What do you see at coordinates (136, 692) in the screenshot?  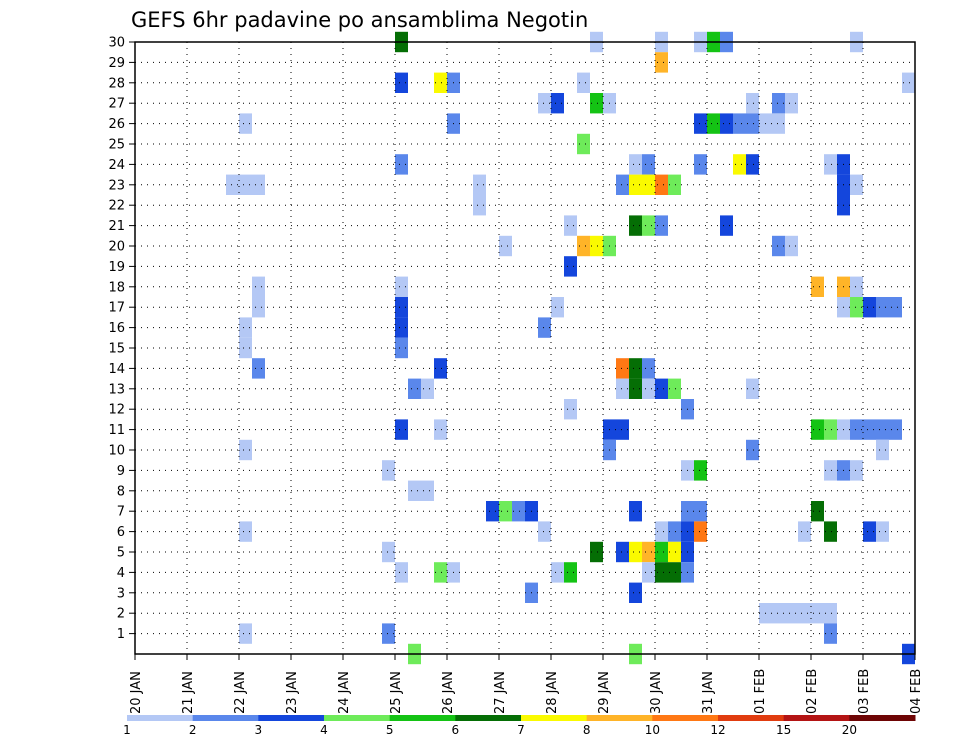 I see `x-tick-label: 20 JAN` at bounding box center [136, 692].